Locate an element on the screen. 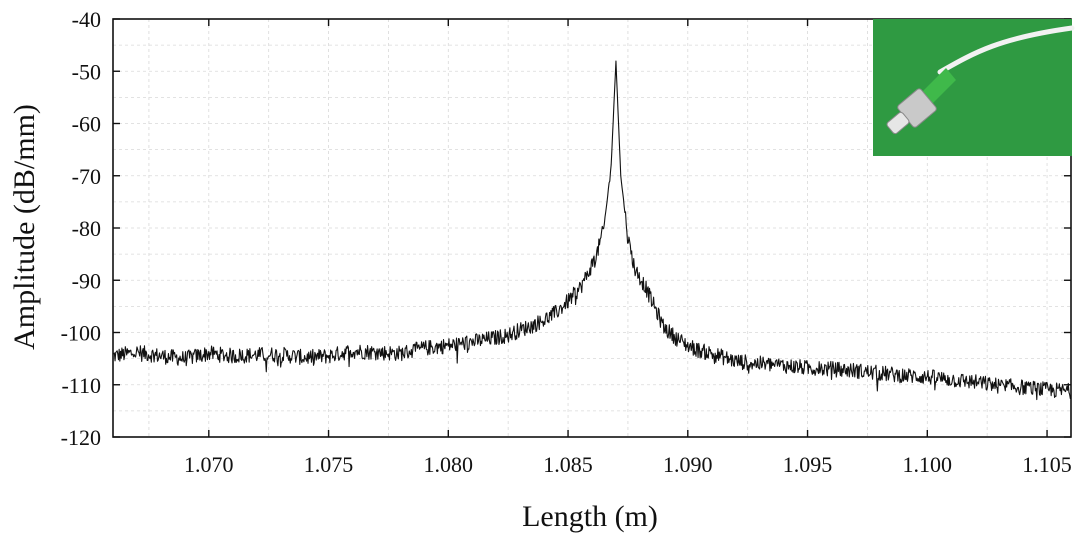 This screenshot has width=1080, height=542. y-tick-label: -60 is located at coordinates (86, 124).